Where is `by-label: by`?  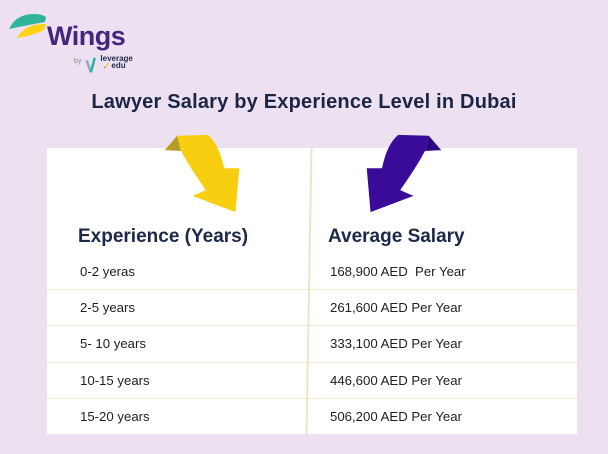 by-label: by is located at coordinates (78, 61).